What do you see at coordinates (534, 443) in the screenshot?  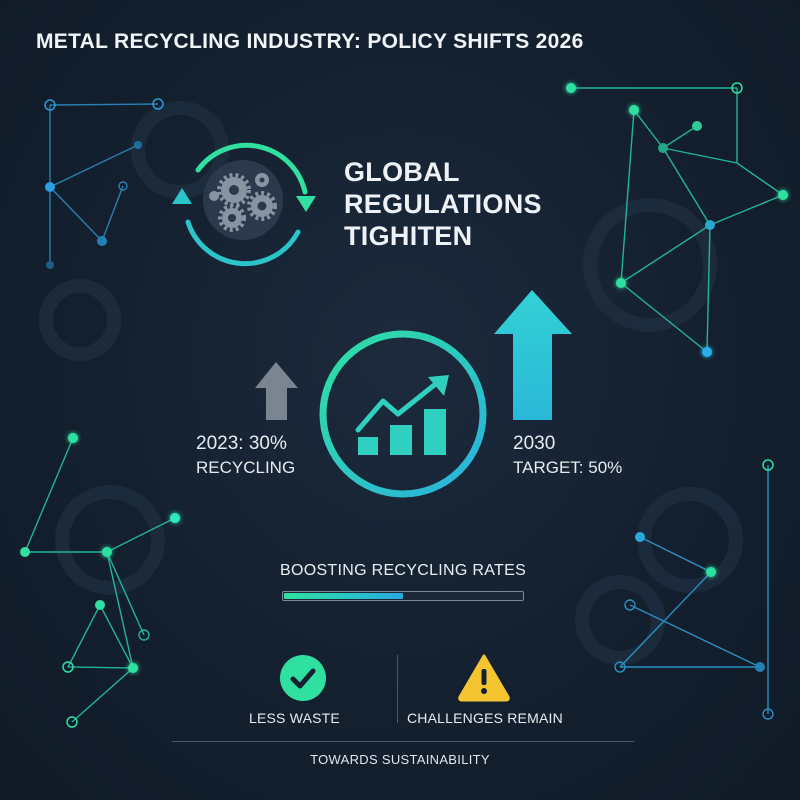 I see `target-year: 2030` at bounding box center [534, 443].